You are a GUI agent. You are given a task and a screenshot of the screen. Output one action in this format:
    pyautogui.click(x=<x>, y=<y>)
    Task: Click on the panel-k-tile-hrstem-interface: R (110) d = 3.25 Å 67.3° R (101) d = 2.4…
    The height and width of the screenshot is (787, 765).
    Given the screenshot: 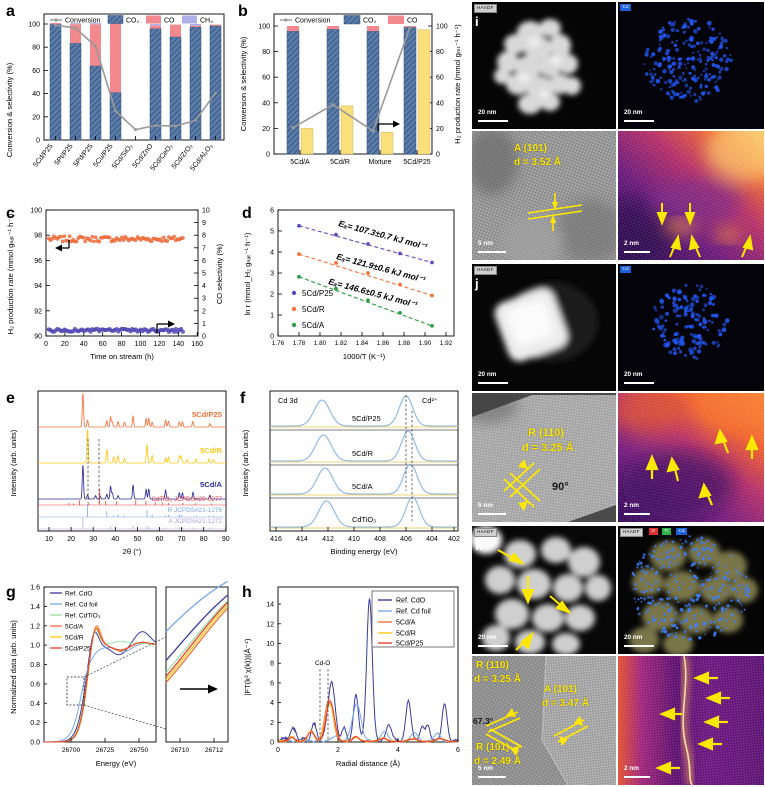 What is the action you would take?
    pyautogui.click(x=544, y=720)
    